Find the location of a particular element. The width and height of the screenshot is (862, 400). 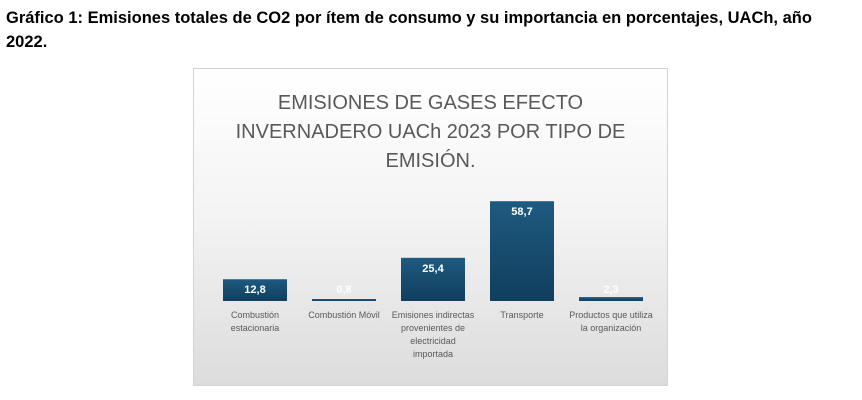

category-label-1: Combustión estacionaria is located at coordinates (255, 321).